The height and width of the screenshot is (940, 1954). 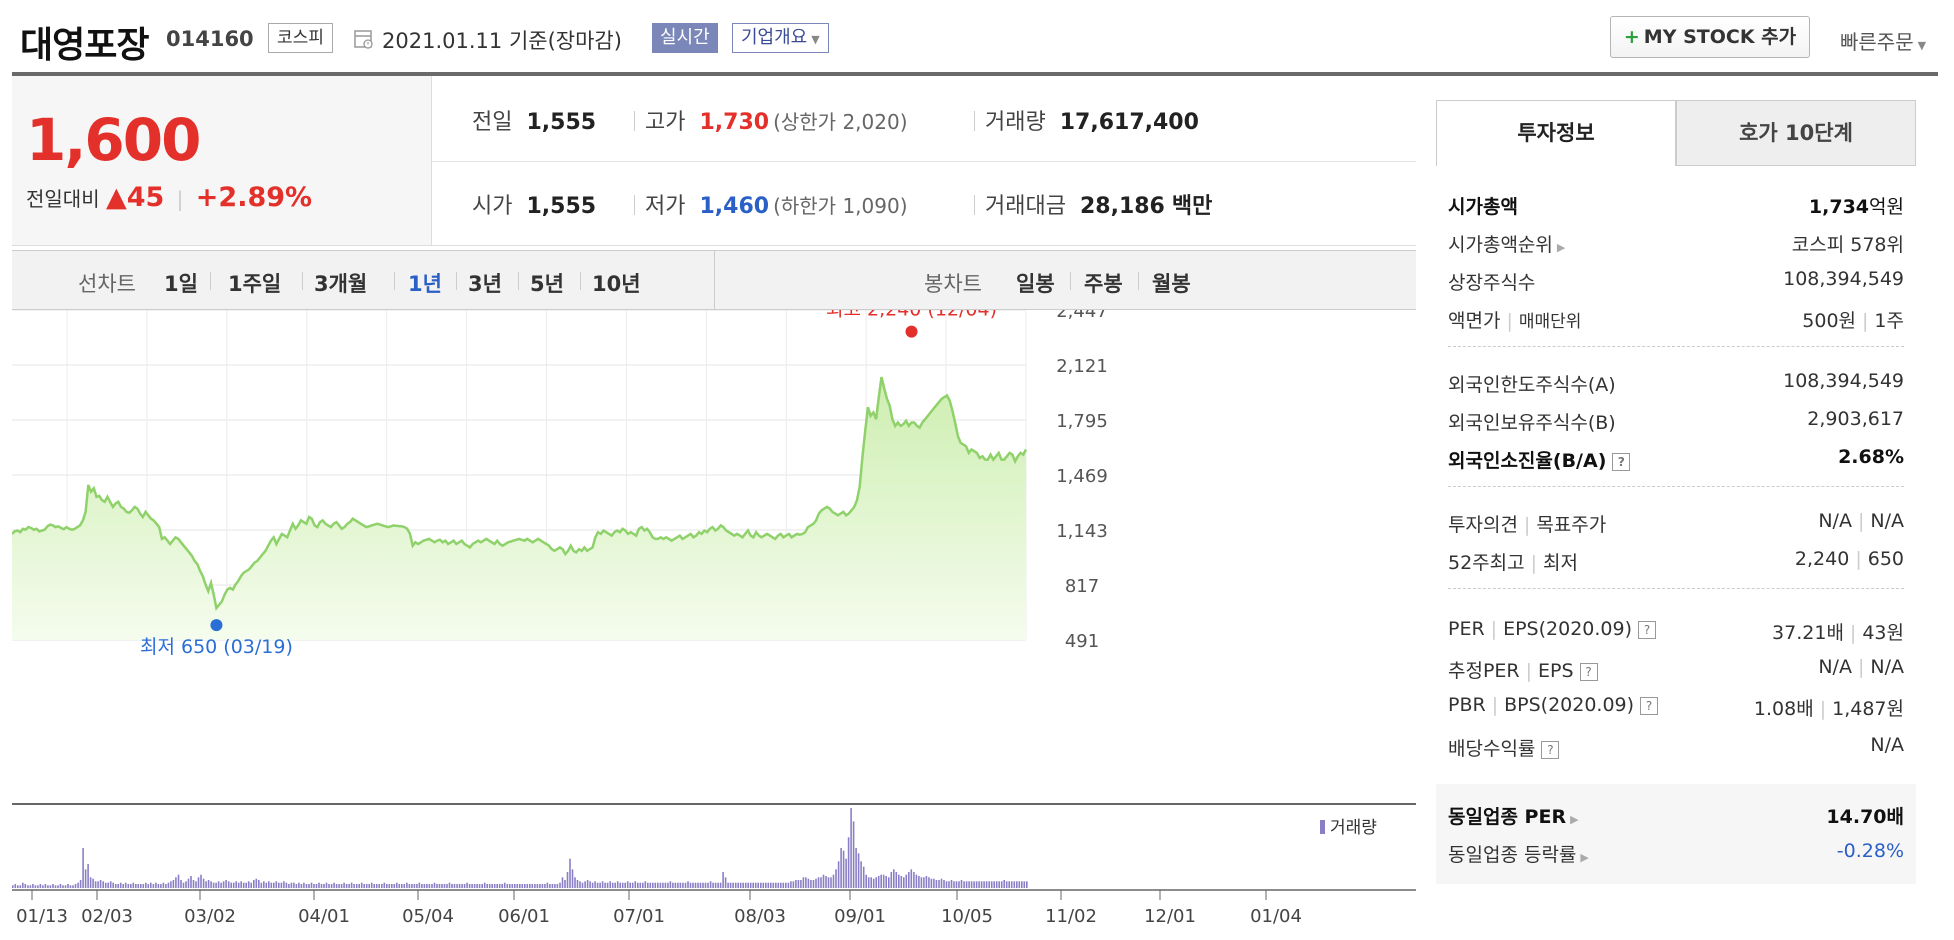 What do you see at coordinates (547, 284) in the screenshot?
I see `tab-5y: 5년` at bounding box center [547, 284].